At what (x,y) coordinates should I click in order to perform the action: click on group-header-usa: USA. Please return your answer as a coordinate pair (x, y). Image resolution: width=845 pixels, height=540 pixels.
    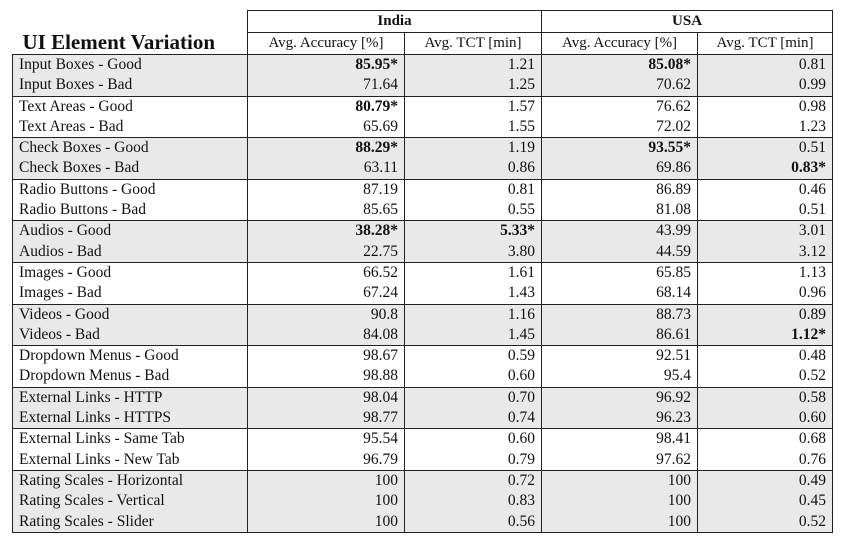
    Looking at the image, I should click on (687, 21).